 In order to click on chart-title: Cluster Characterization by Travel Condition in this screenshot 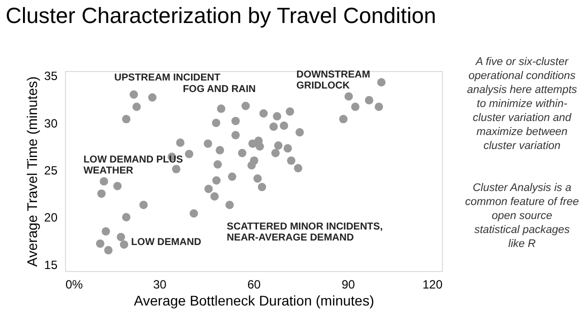, I will do `click(221, 15)`.